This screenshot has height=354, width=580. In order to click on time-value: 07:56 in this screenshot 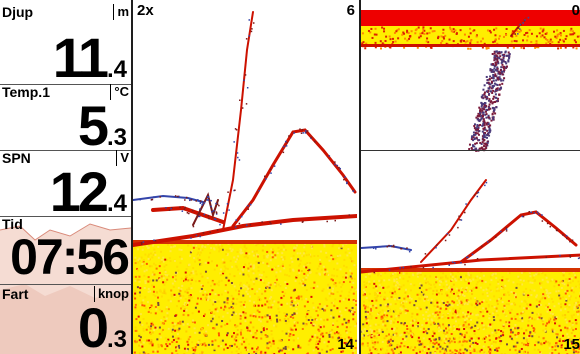, I will do `click(70, 257)`.